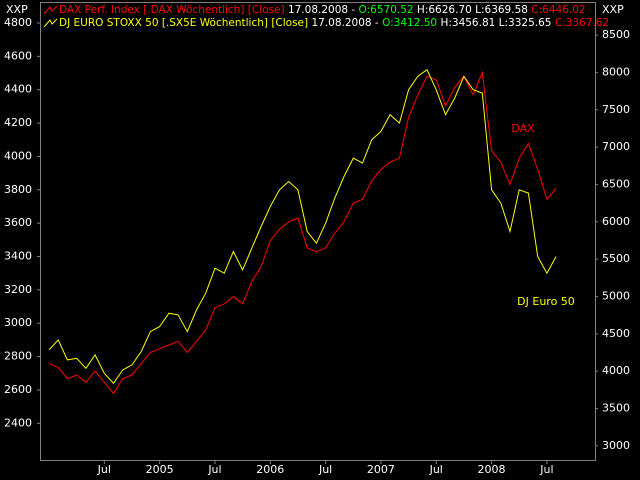 The image size is (640, 480). I want to click on y-tick-label: 4800, so click(18, 22).